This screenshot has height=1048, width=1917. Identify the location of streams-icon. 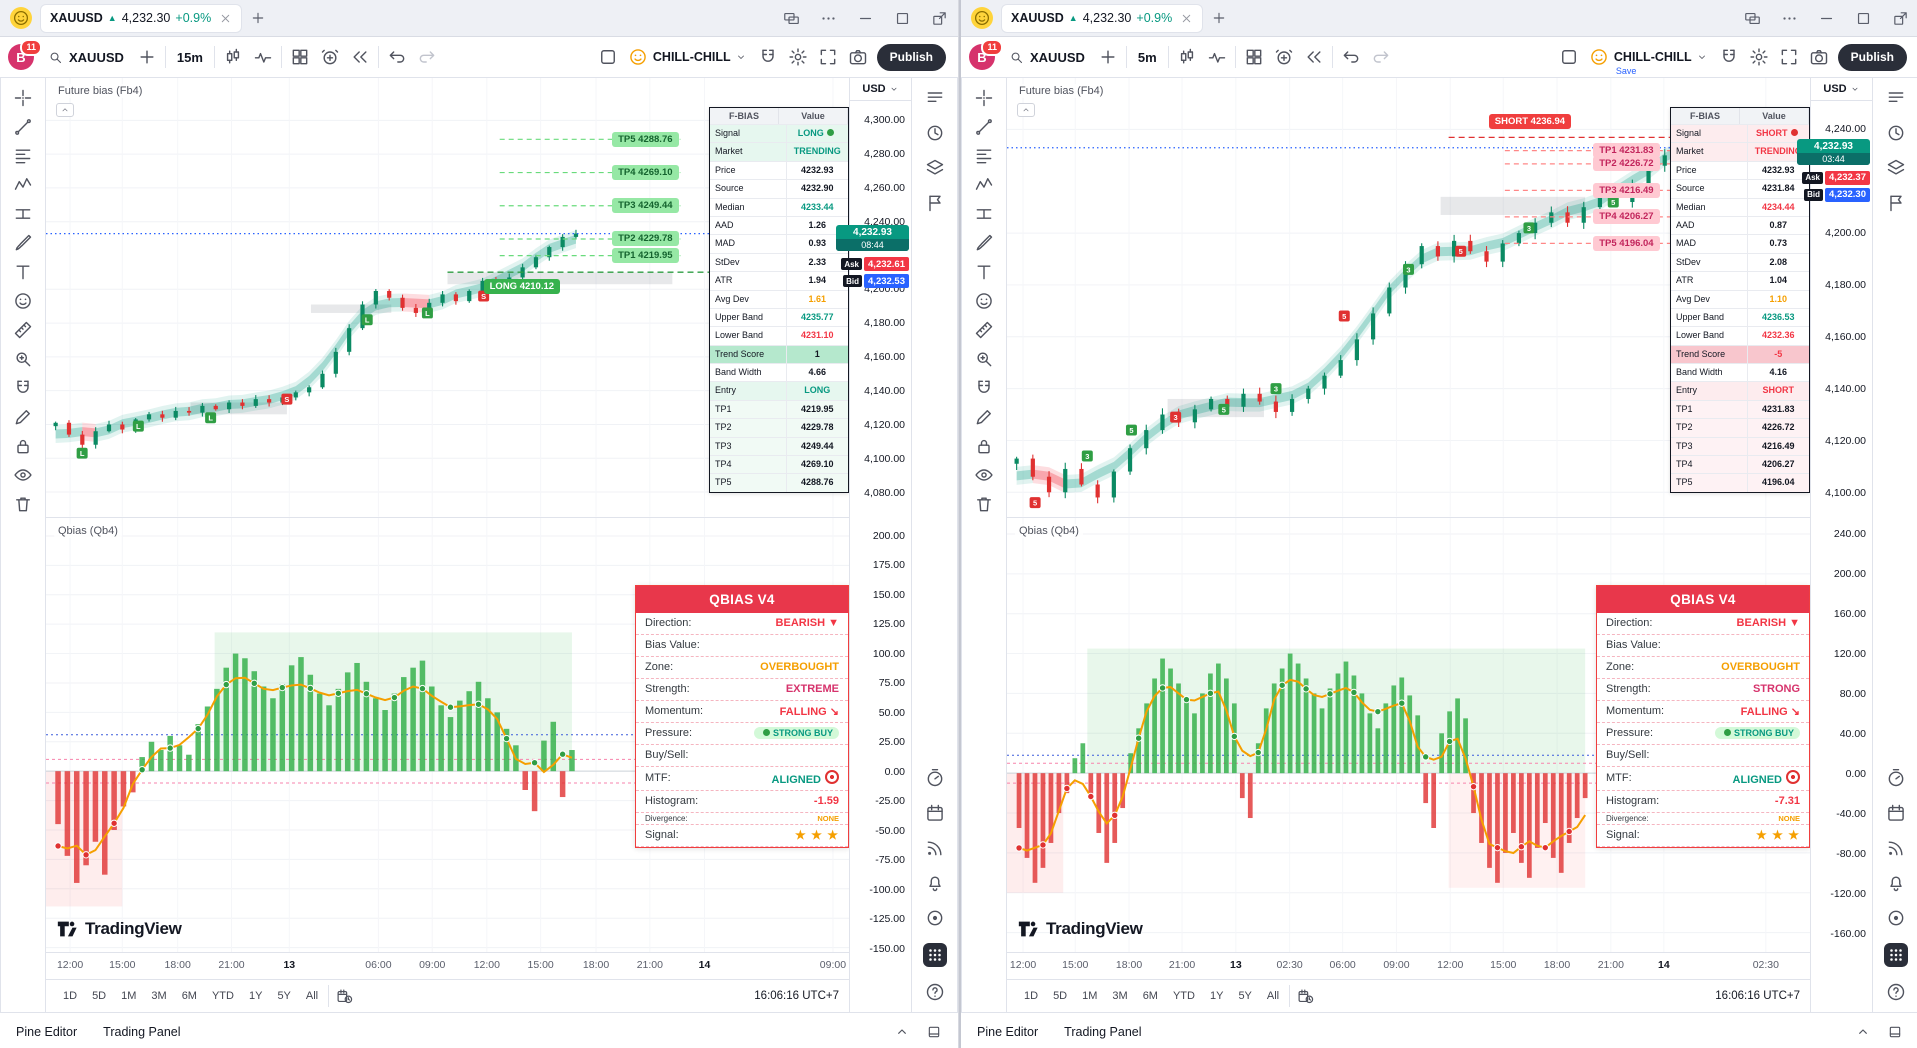
(1896, 848).